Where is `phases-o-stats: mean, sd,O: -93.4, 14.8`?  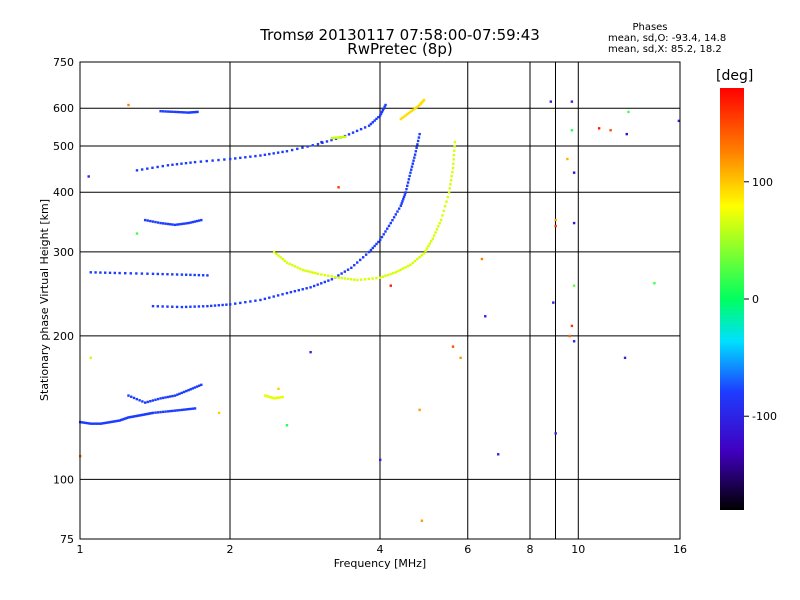
phases-o-stats: mean, sd,O: -93.4, 14.8 is located at coordinates (667, 38).